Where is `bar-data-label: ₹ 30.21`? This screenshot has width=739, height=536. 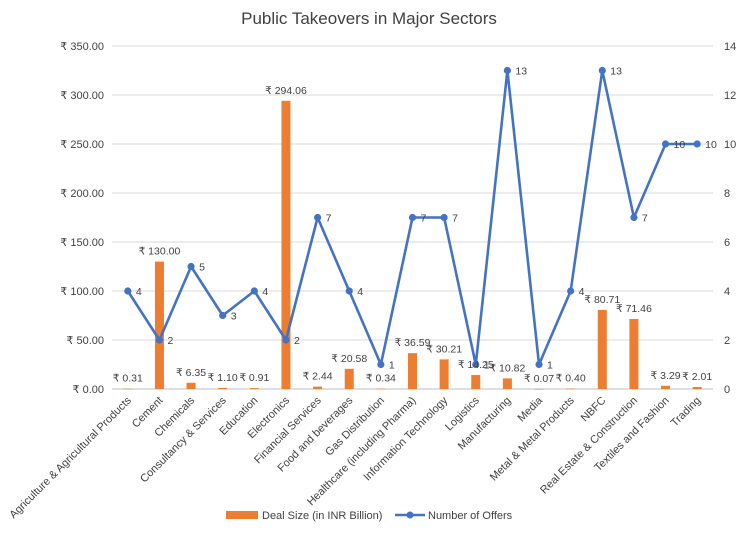
bar-data-label: ₹ 30.21 is located at coordinates (444, 349).